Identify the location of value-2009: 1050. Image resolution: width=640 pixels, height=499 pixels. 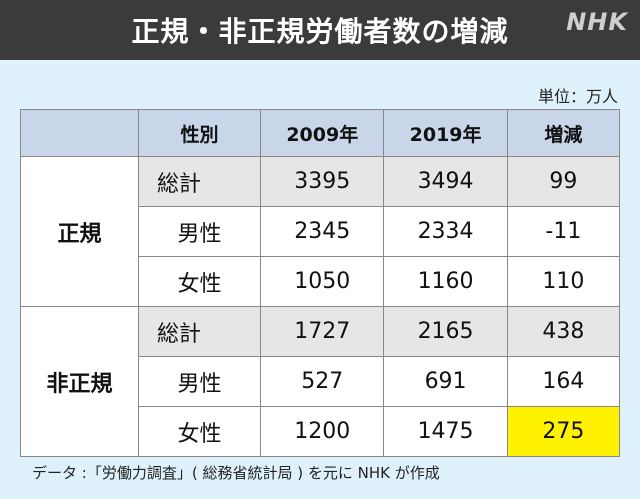
(322, 281).